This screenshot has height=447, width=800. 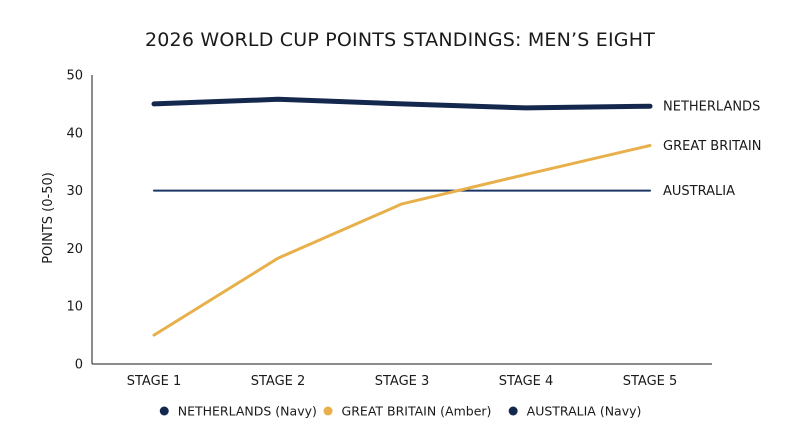 What do you see at coordinates (699, 191) in the screenshot?
I see `series-end-label-australia: AUSTRALIA` at bounding box center [699, 191].